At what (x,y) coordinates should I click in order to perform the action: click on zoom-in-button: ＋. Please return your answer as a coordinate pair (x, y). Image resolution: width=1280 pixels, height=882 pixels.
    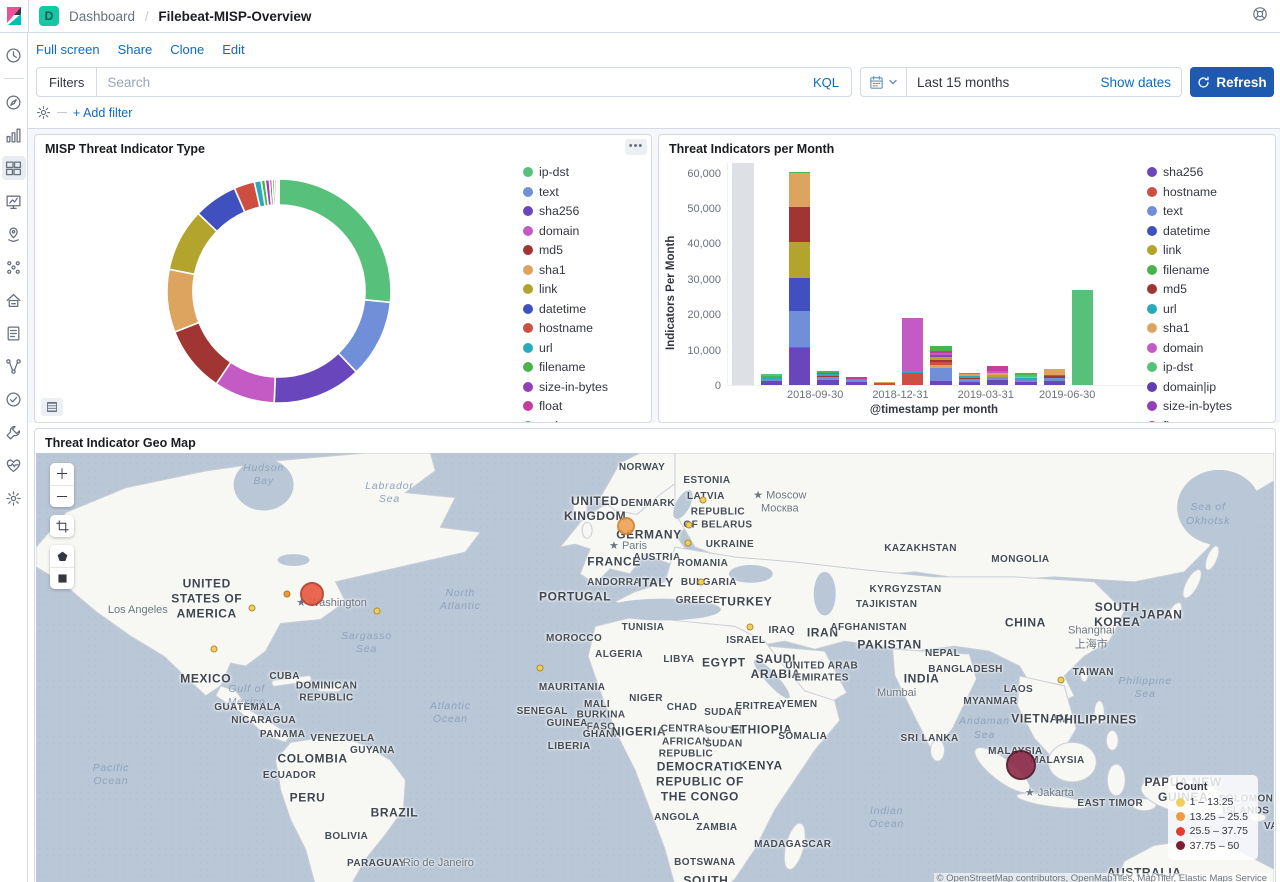
    Looking at the image, I should click on (62, 474).